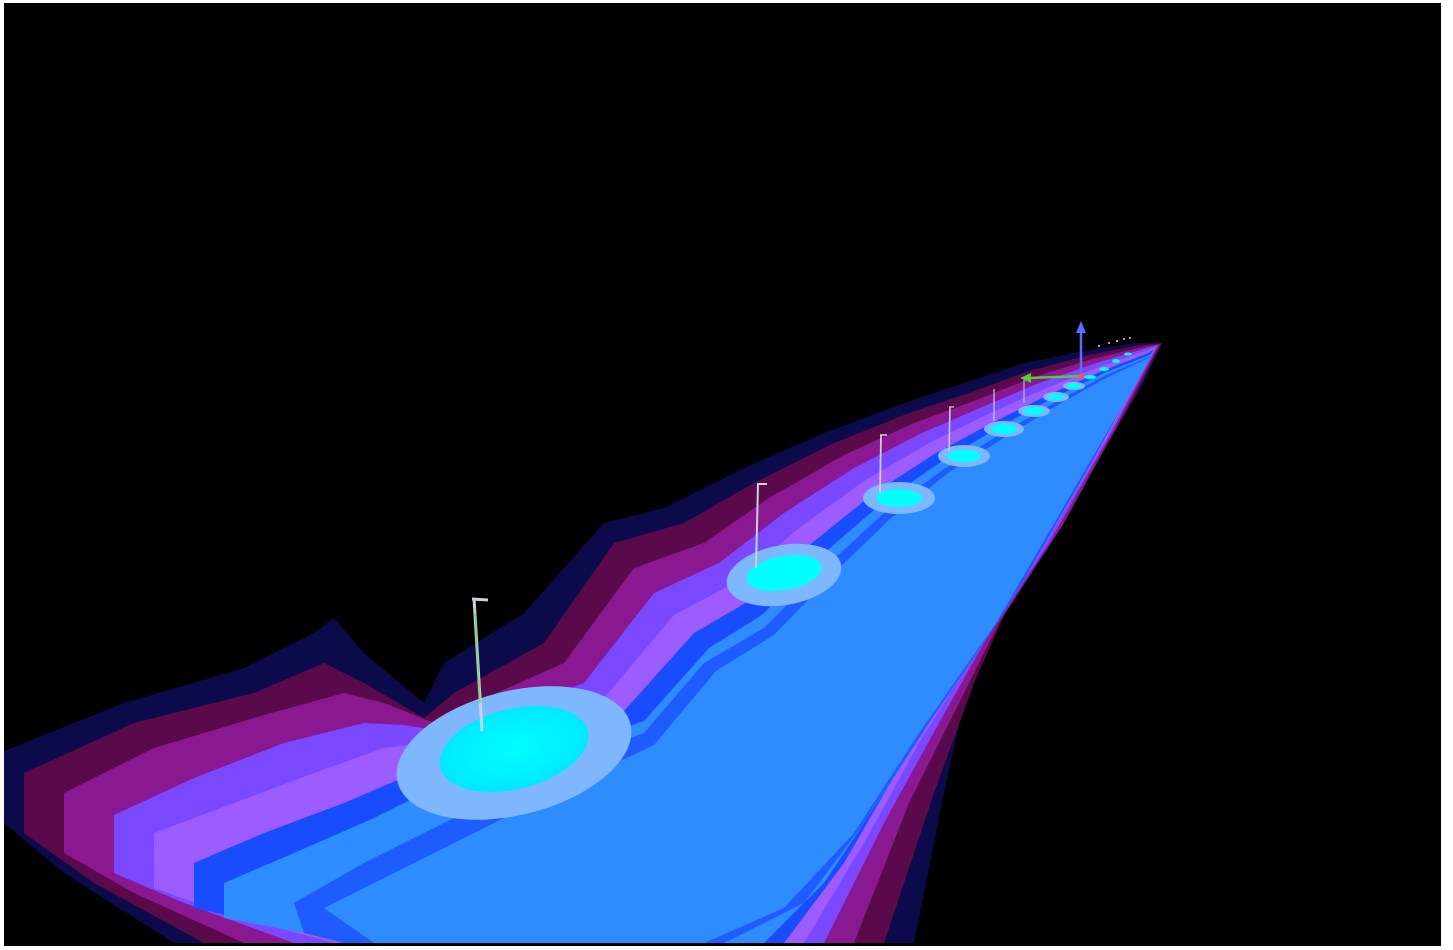 The height and width of the screenshot is (950, 1453). I want to click on axis-gizmo-icon, so click(1053, 352).